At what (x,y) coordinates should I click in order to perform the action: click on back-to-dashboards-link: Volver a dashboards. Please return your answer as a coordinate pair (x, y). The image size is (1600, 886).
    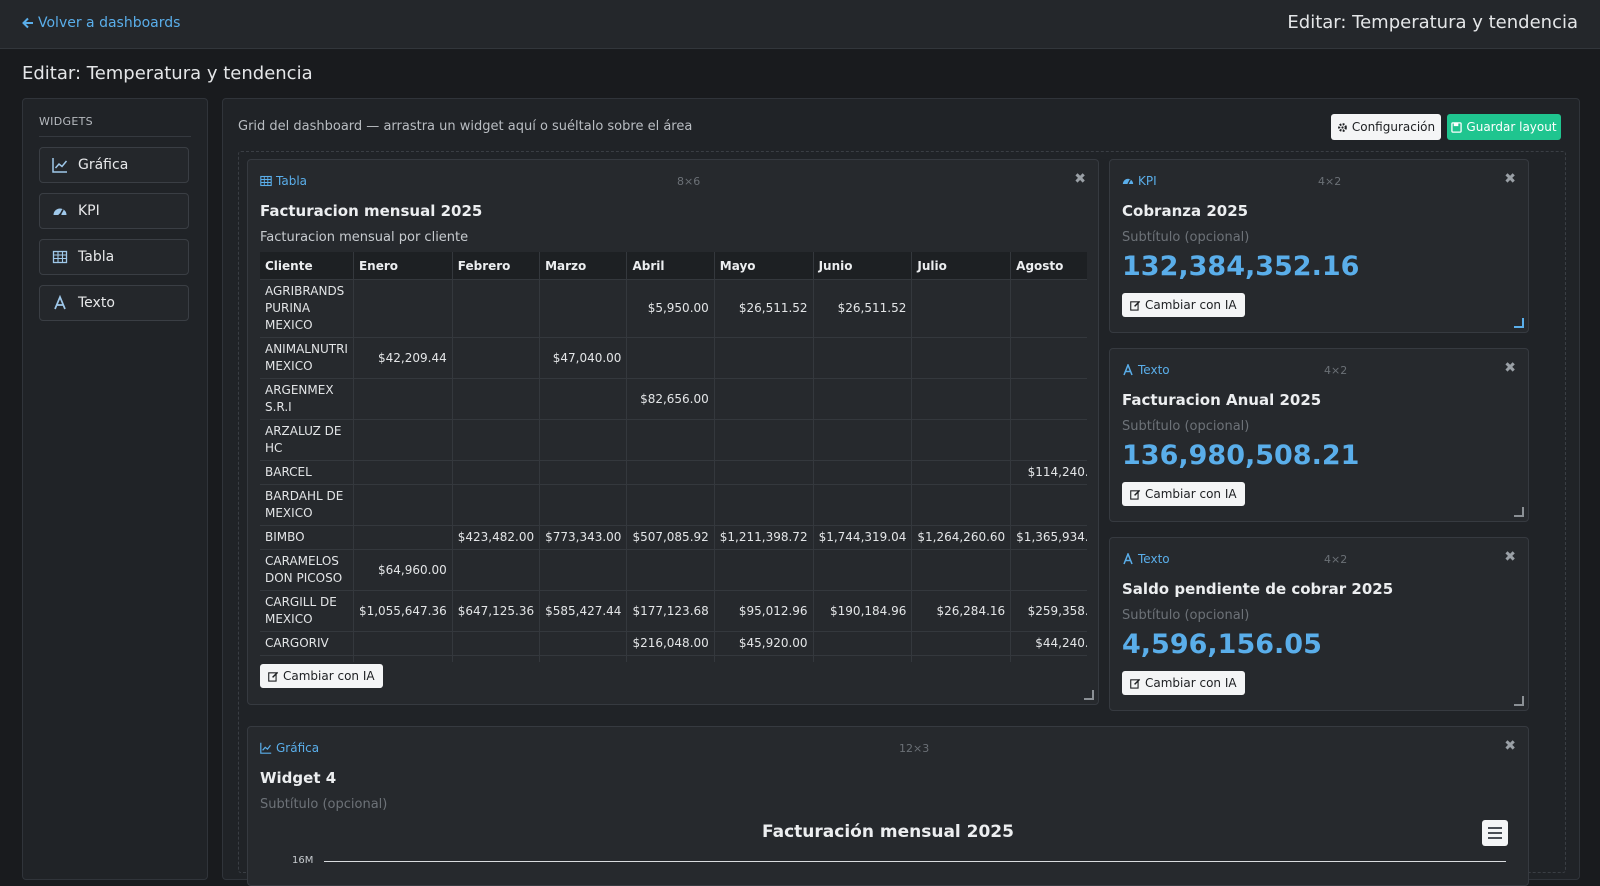
    Looking at the image, I should click on (101, 23).